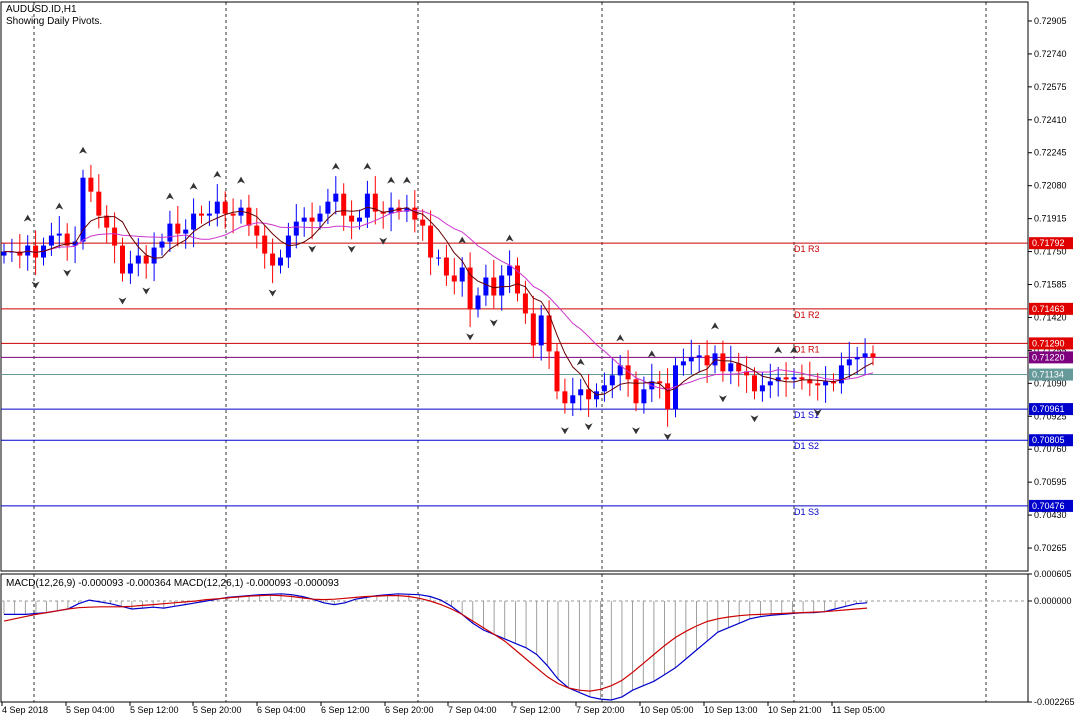  Describe the element at coordinates (1048, 243) in the screenshot. I see `pivot-price-tag: 0.71792` at that location.